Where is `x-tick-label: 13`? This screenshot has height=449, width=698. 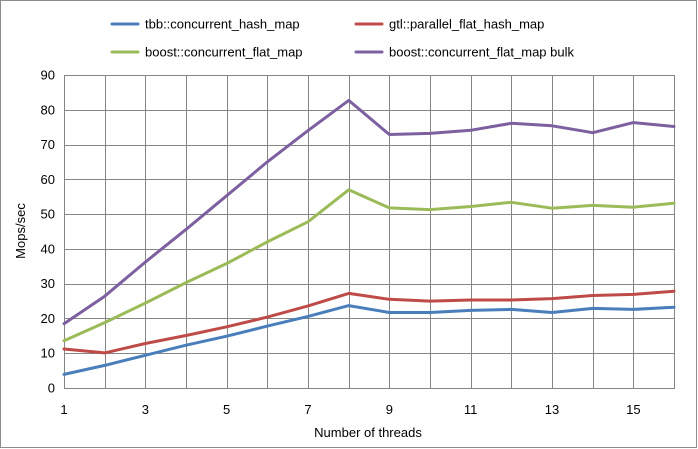 x-tick-label: 13 is located at coordinates (552, 409).